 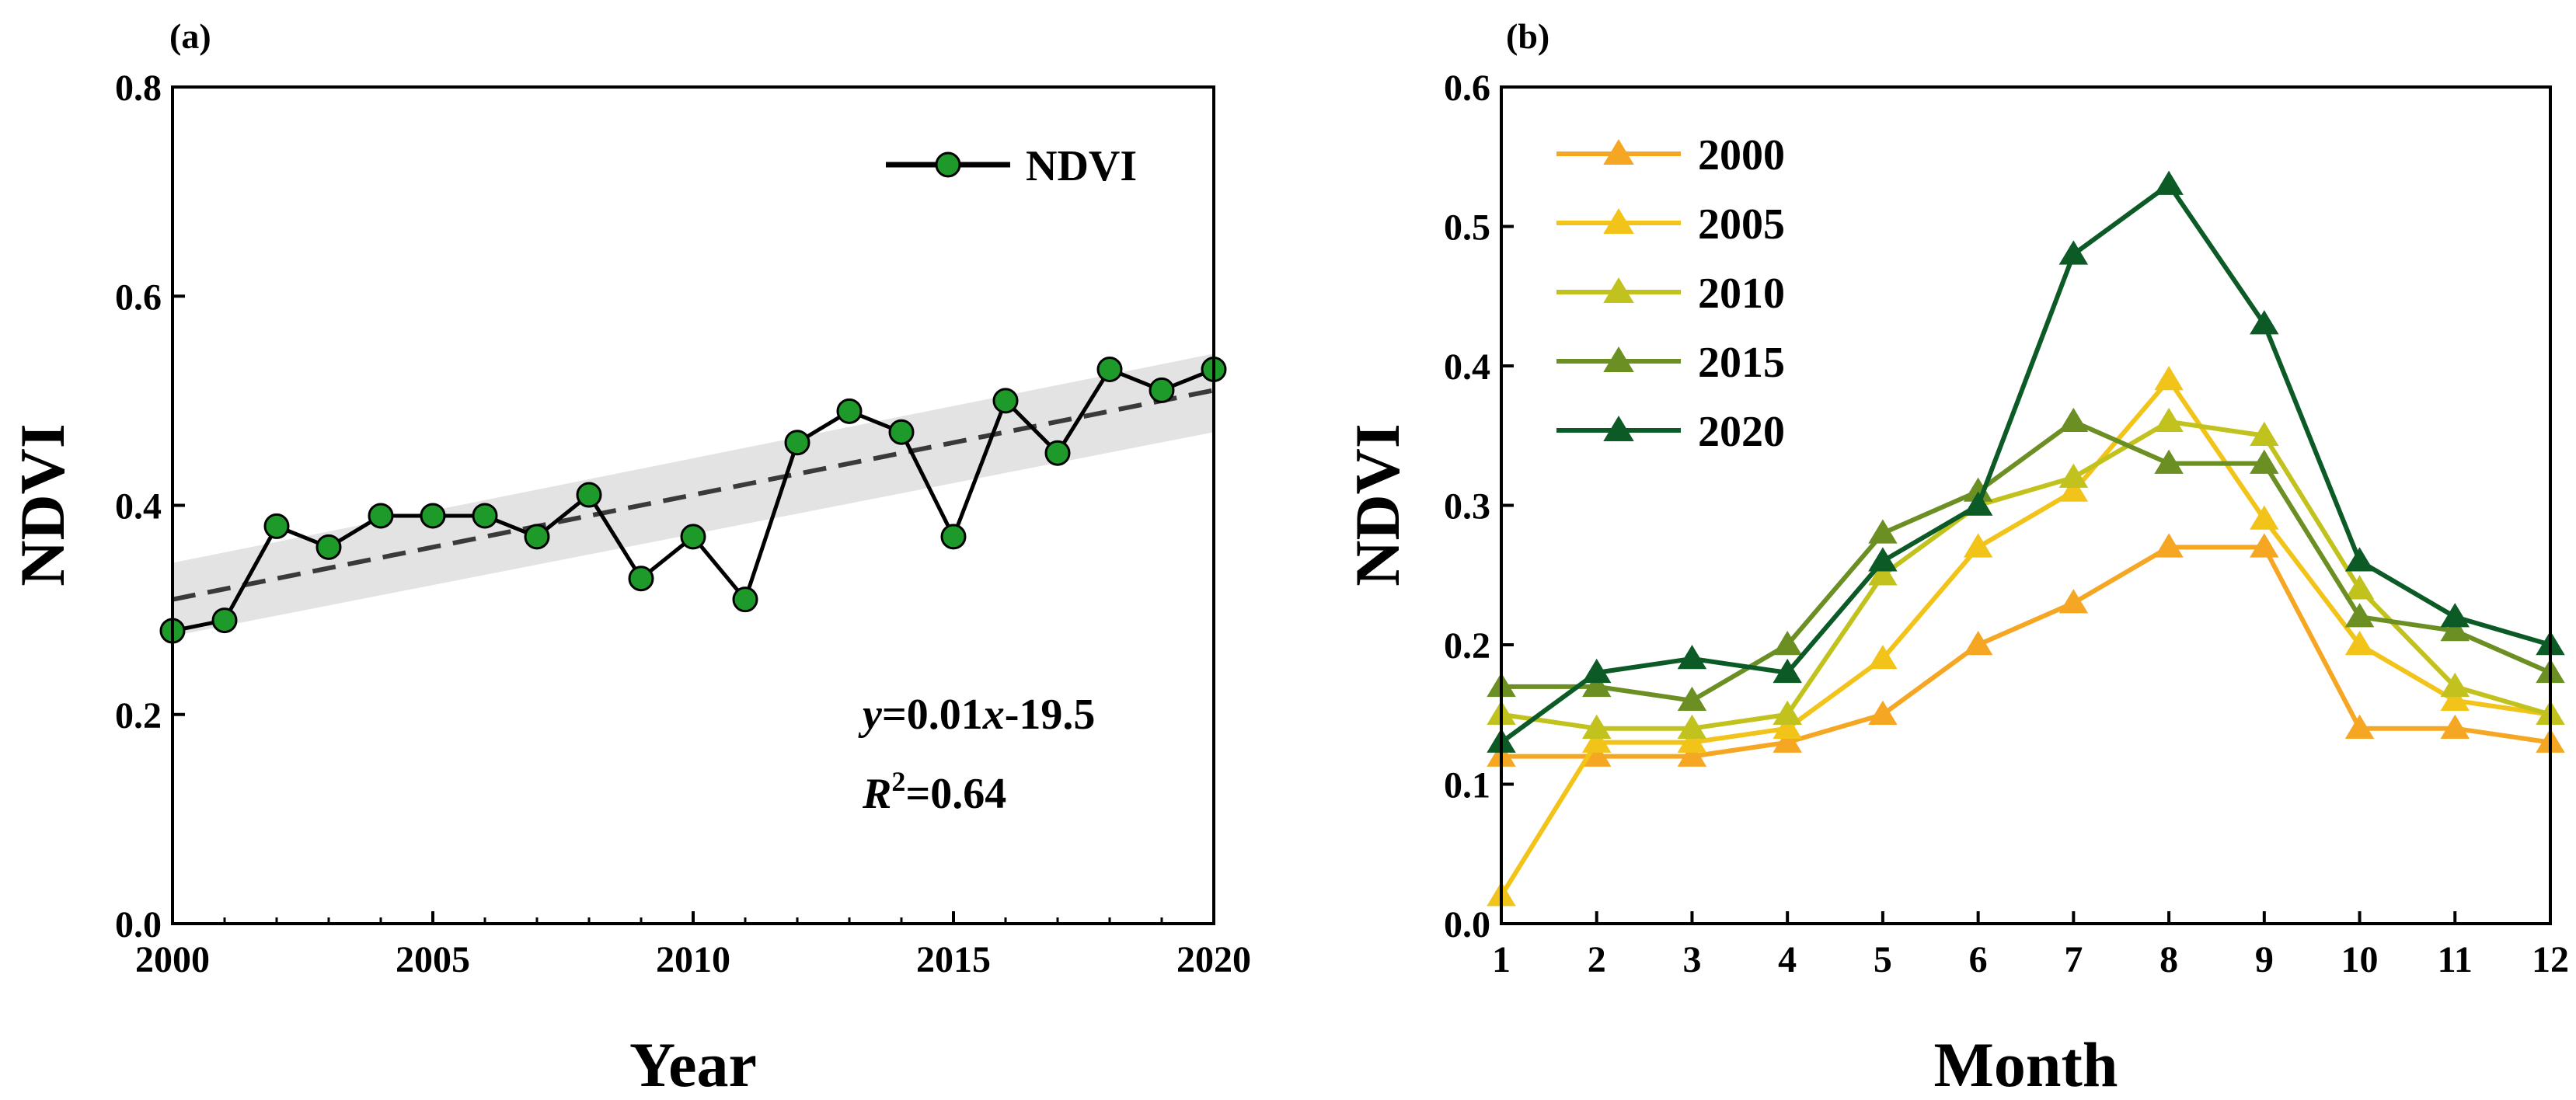 What do you see at coordinates (2359, 559) in the screenshot?
I see `b-point-2020-m10` at bounding box center [2359, 559].